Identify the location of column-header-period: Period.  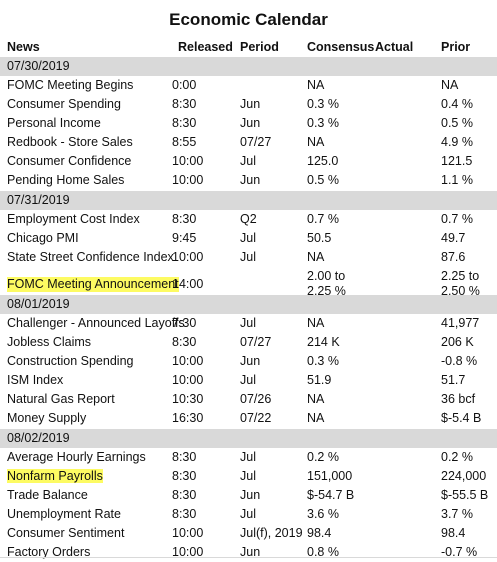
(259, 47).